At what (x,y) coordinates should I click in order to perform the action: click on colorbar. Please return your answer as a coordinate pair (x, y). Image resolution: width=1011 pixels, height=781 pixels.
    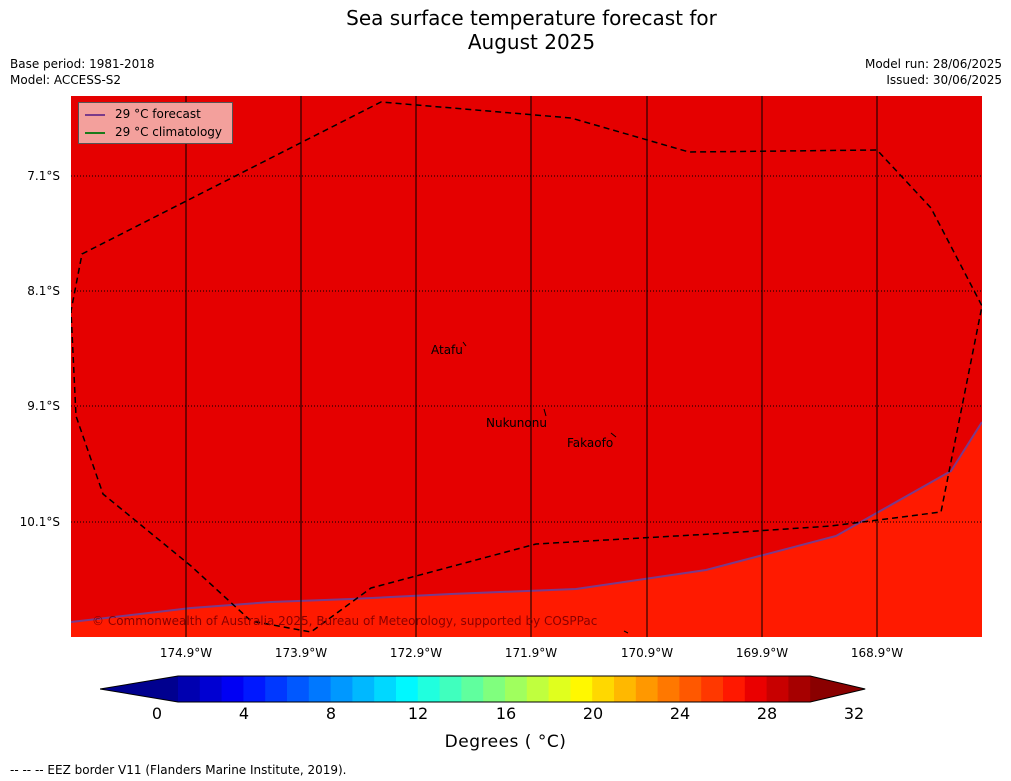
    Looking at the image, I should click on (483, 689).